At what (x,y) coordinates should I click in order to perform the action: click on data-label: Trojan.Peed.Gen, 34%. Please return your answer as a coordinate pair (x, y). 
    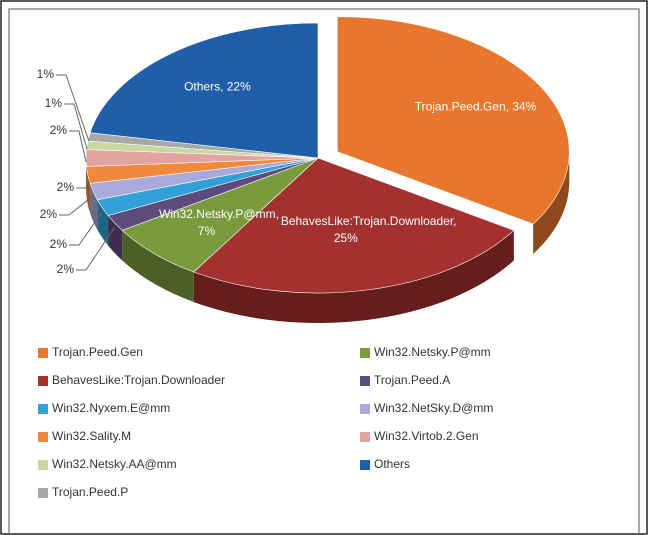
    Looking at the image, I should click on (475, 106).